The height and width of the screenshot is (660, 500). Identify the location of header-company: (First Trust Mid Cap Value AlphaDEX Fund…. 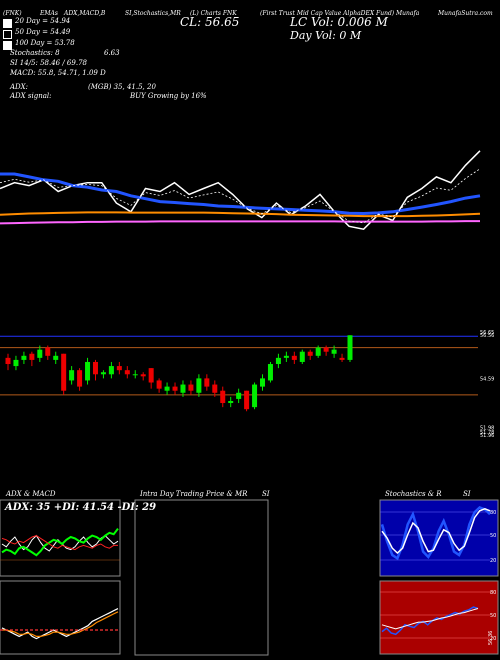
(340, 13).